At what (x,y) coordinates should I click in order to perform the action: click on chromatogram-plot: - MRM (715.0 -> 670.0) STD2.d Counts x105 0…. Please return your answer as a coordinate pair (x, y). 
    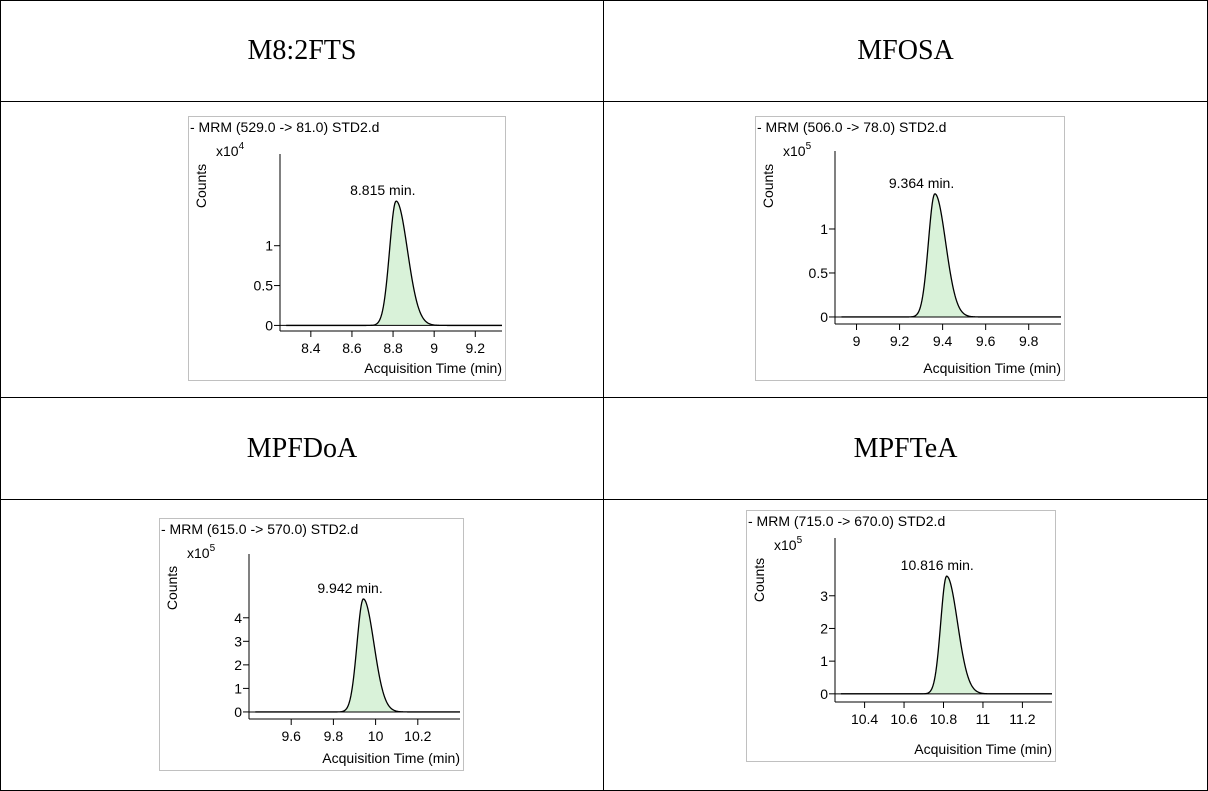
    Looking at the image, I should click on (901, 638).